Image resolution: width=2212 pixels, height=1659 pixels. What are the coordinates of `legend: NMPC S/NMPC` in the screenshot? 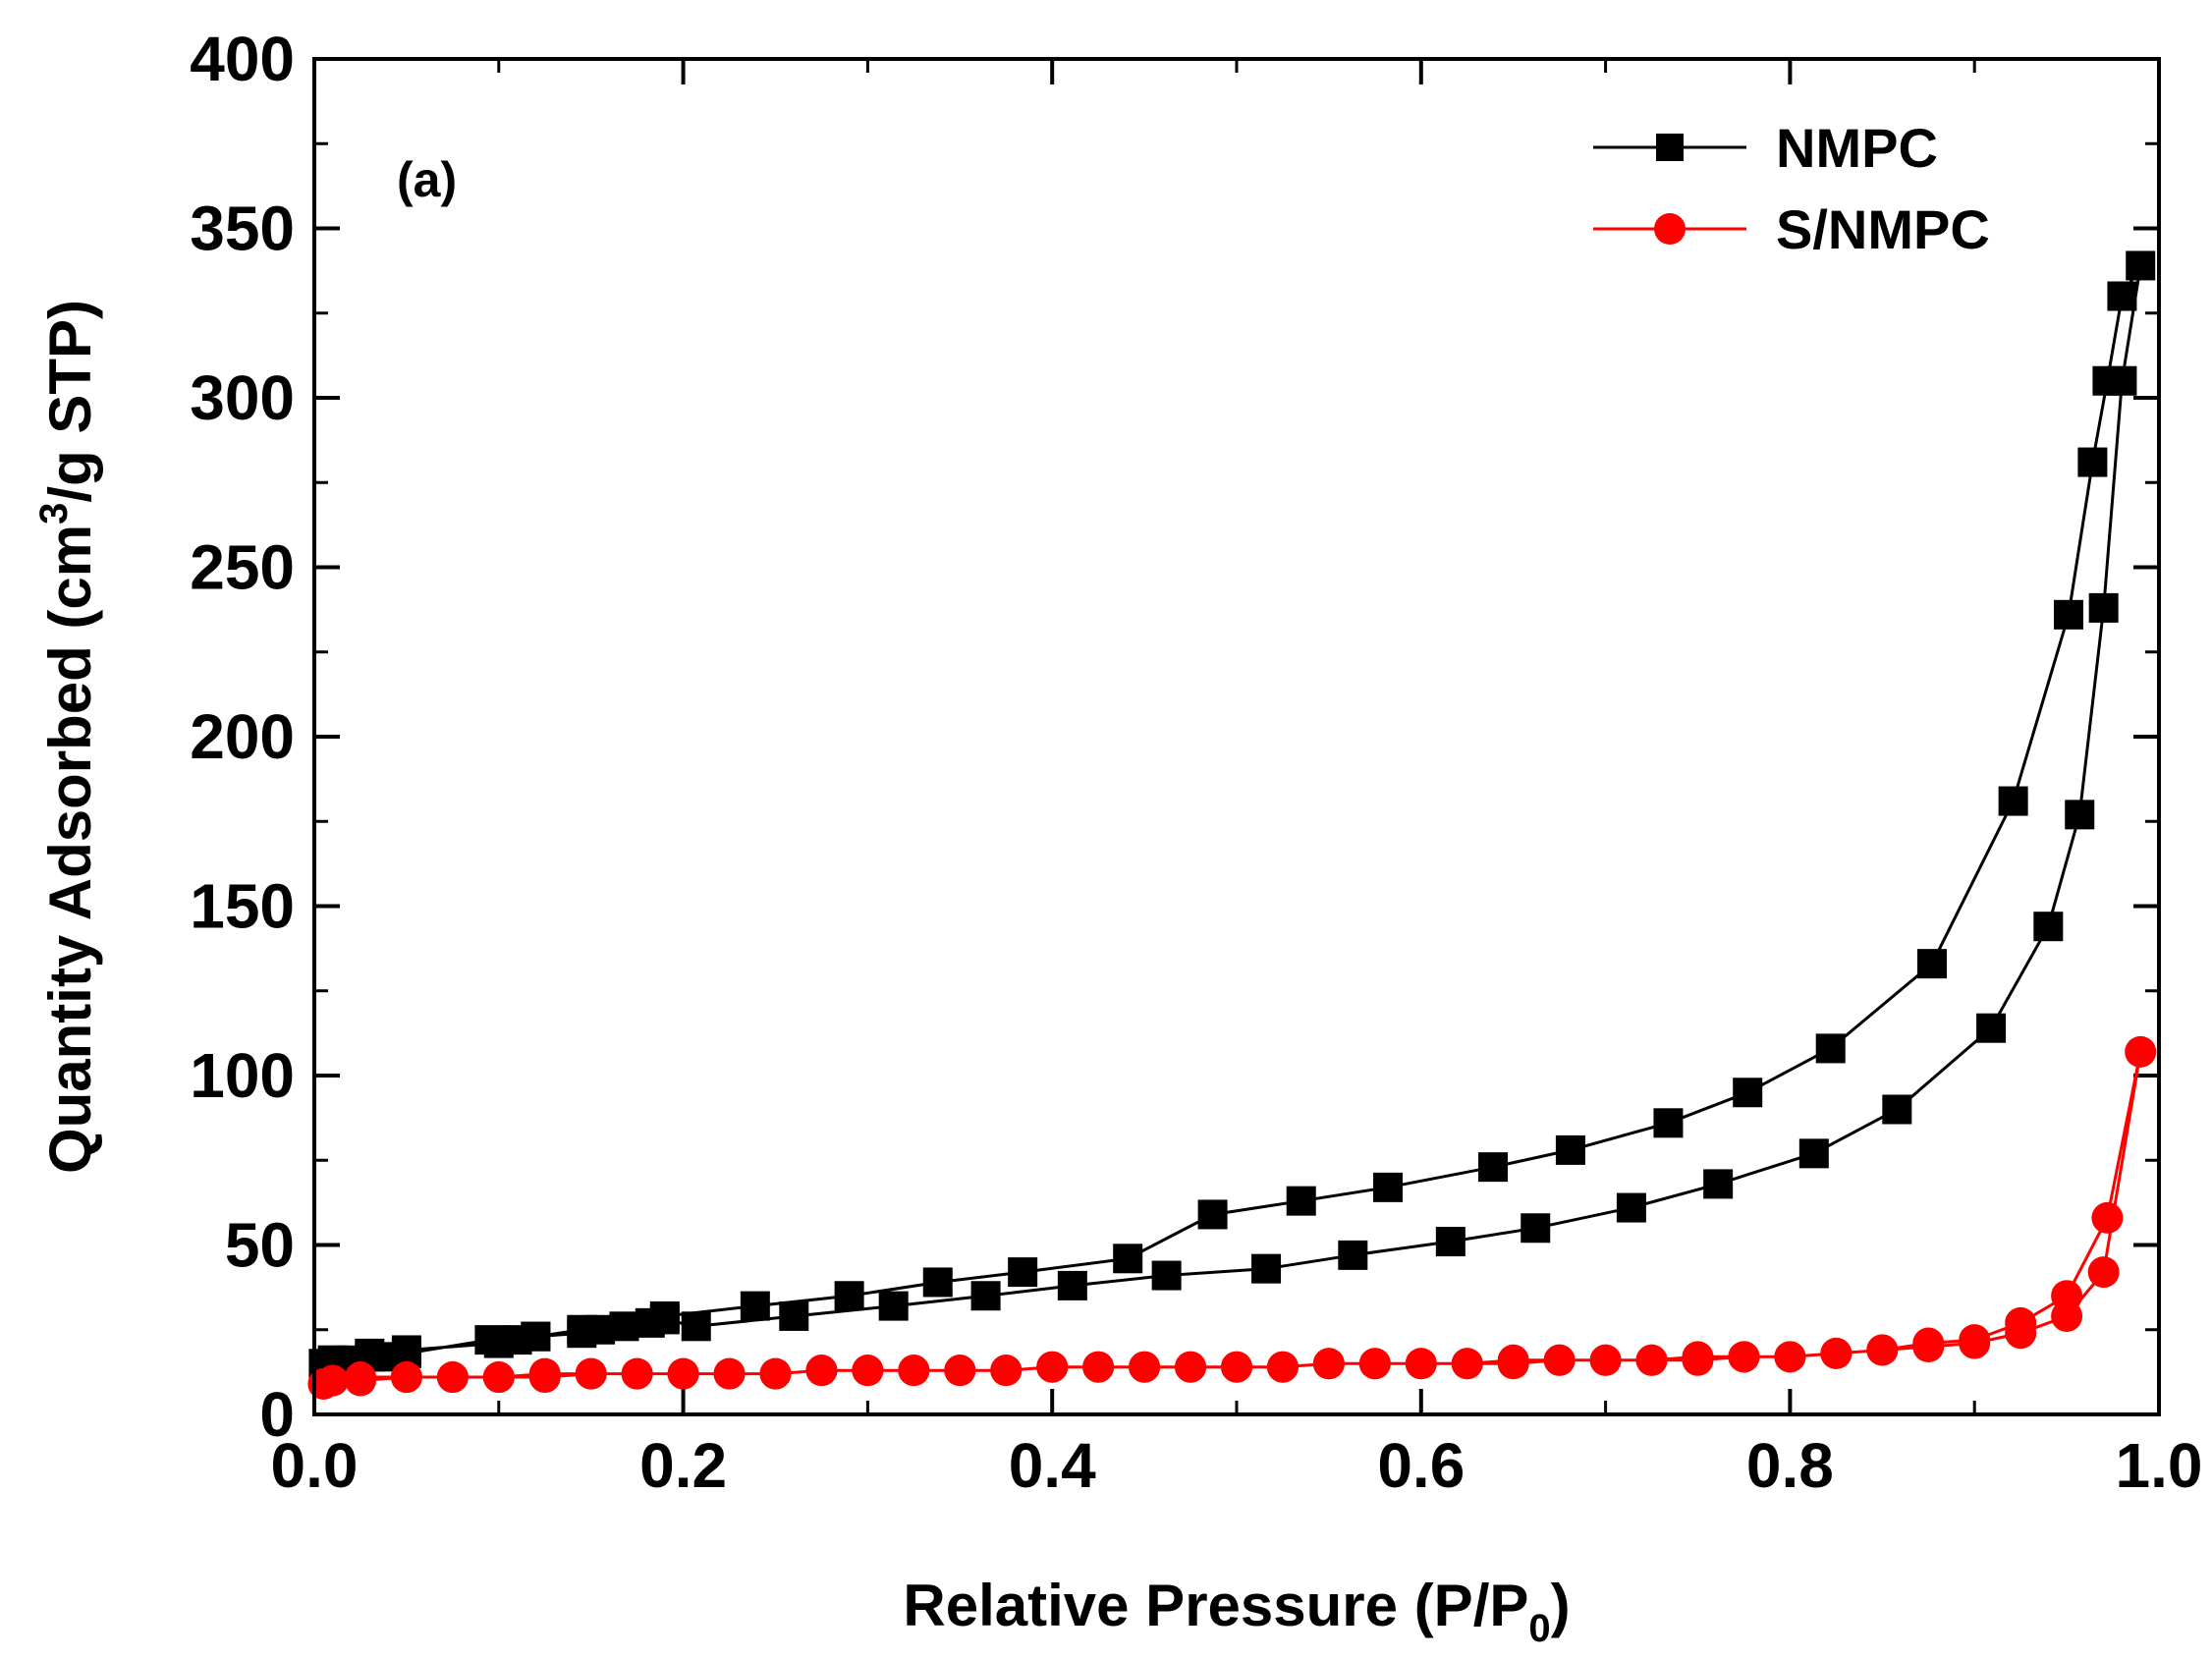 It's located at (1791, 188).